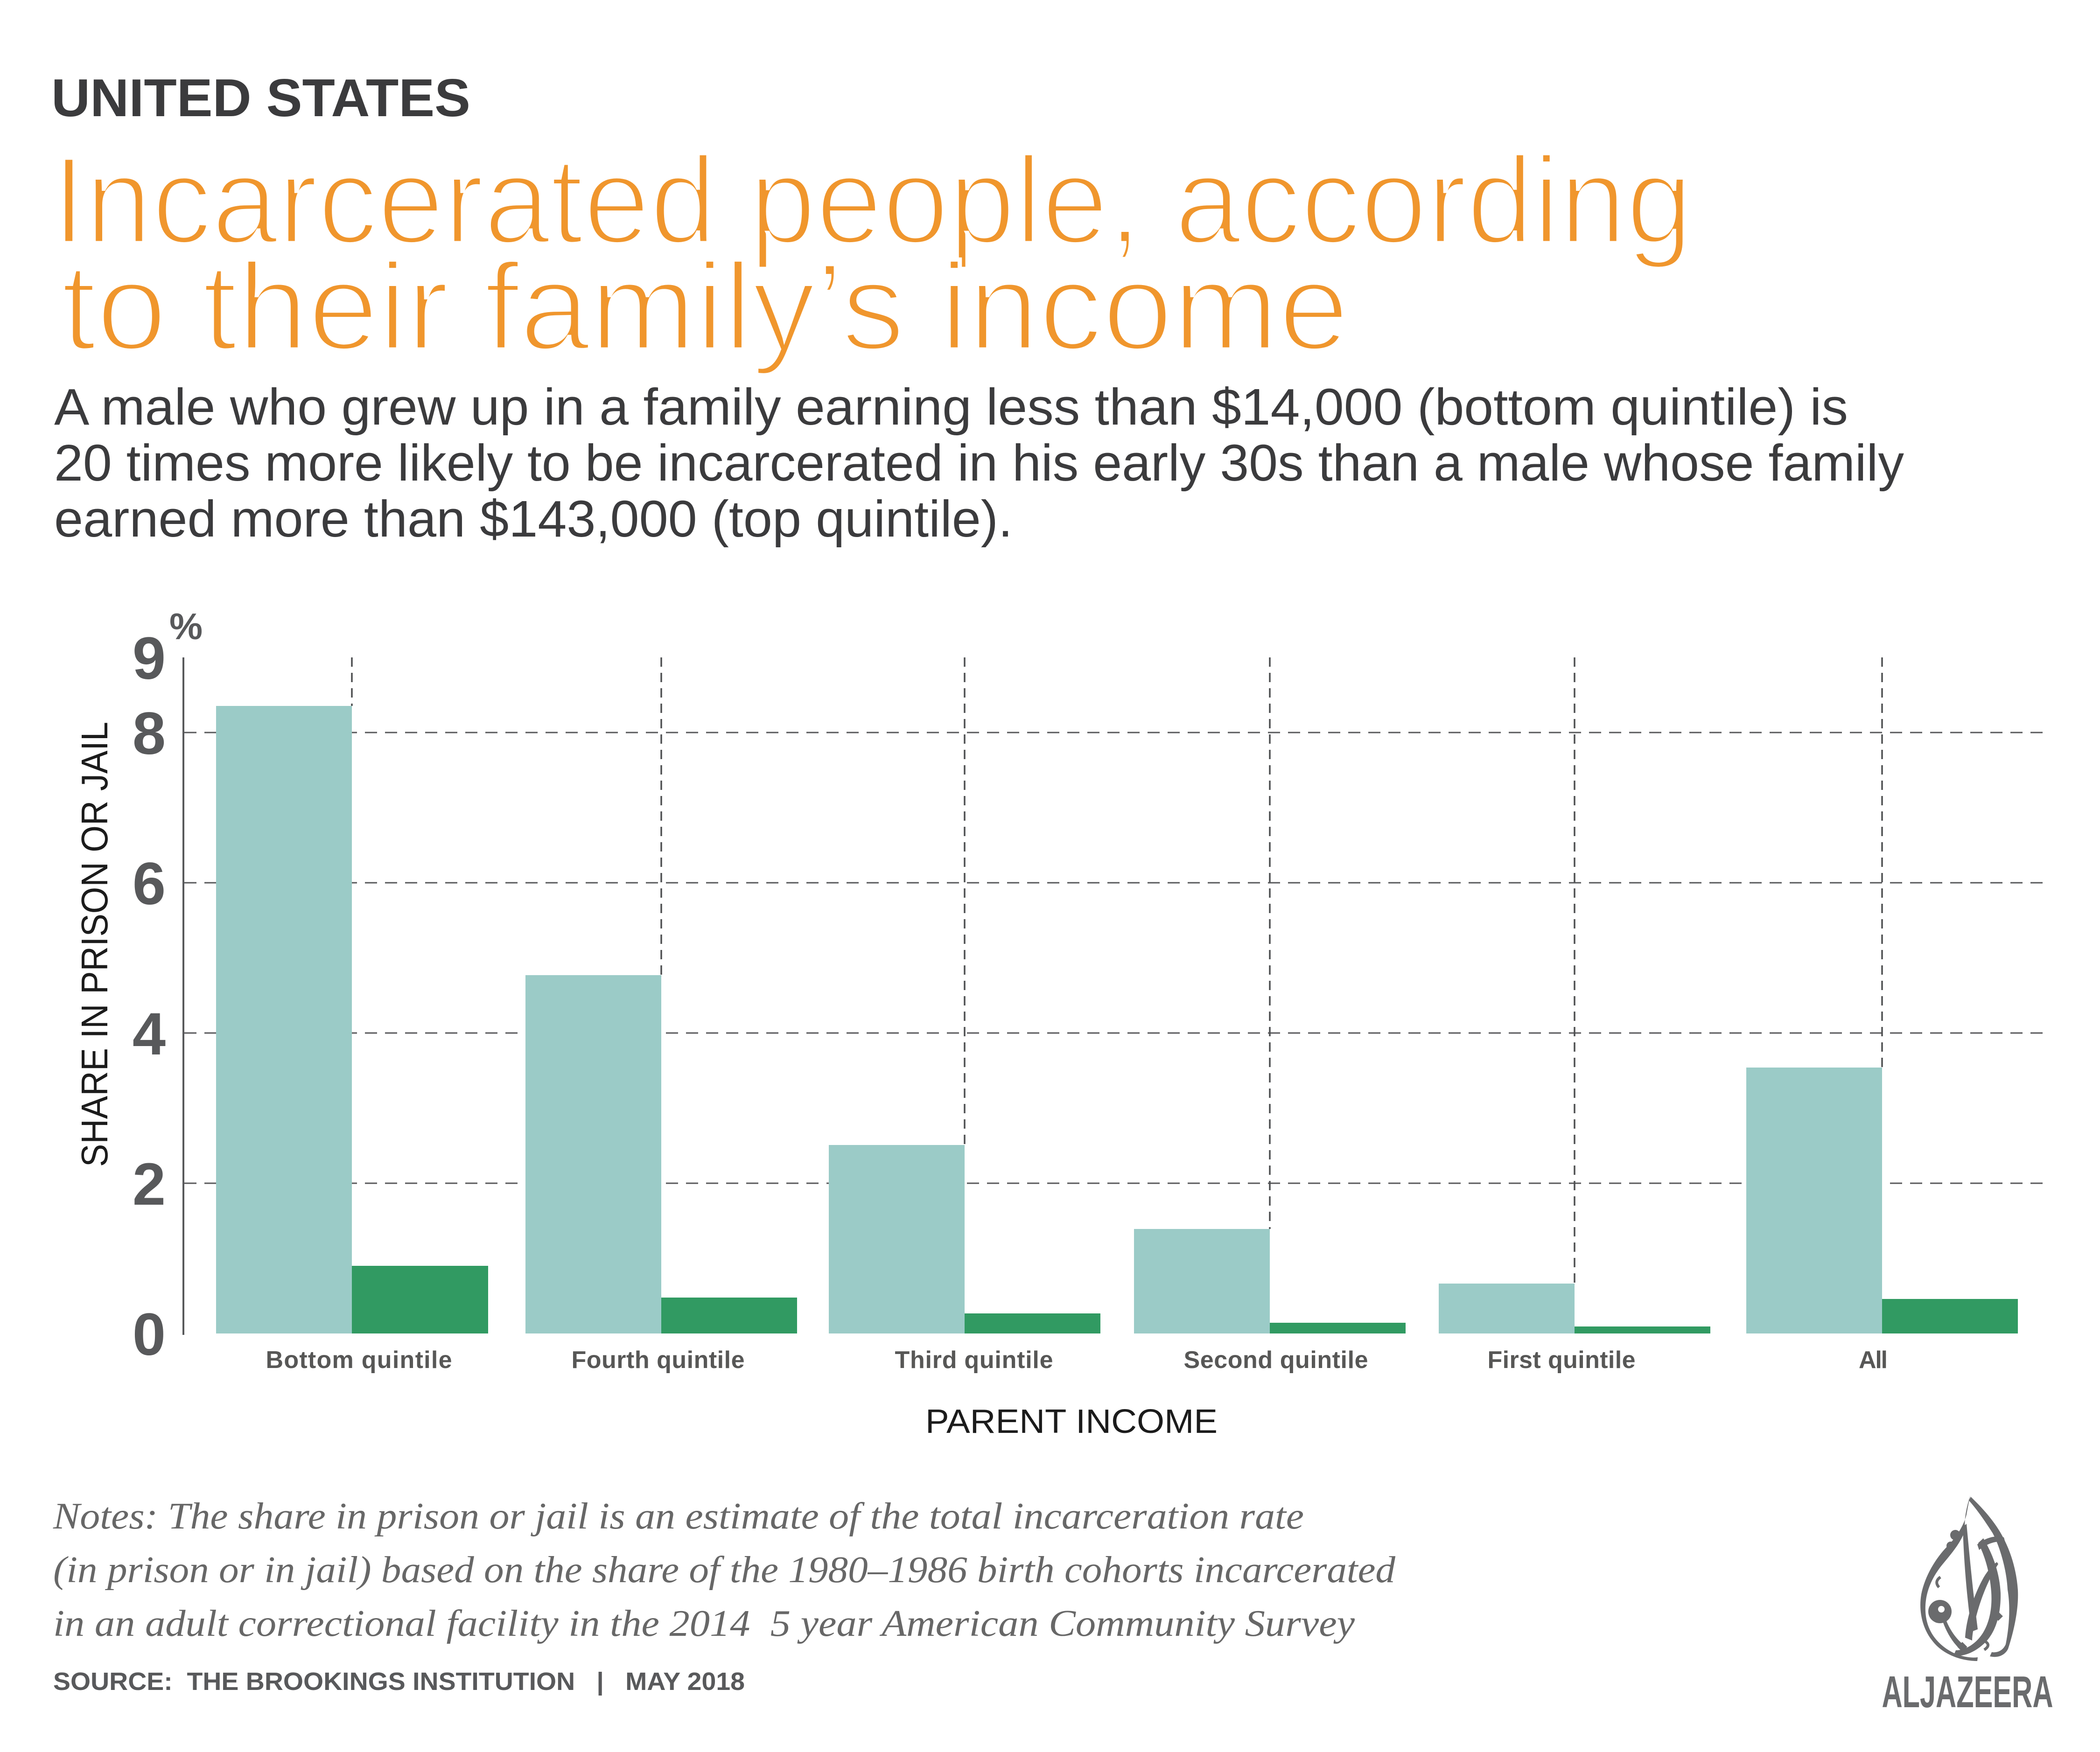 This screenshot has height=1752, width=2100. Describe the element at coordinates (149, 734) in the screenshot. I see `svg-text: 8` at that location.